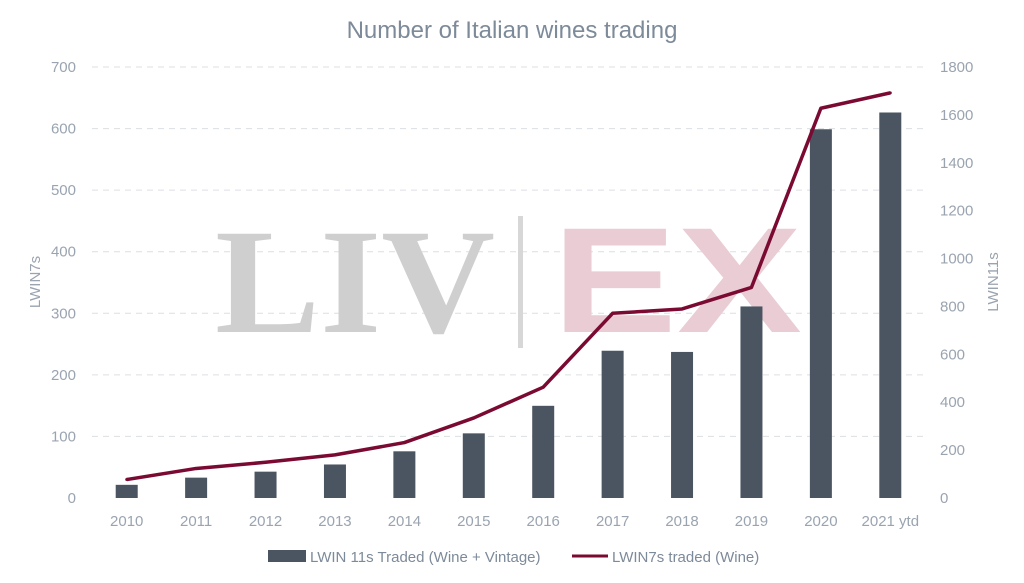  I want to click on right-tick-label: 600, so click(952, 354).